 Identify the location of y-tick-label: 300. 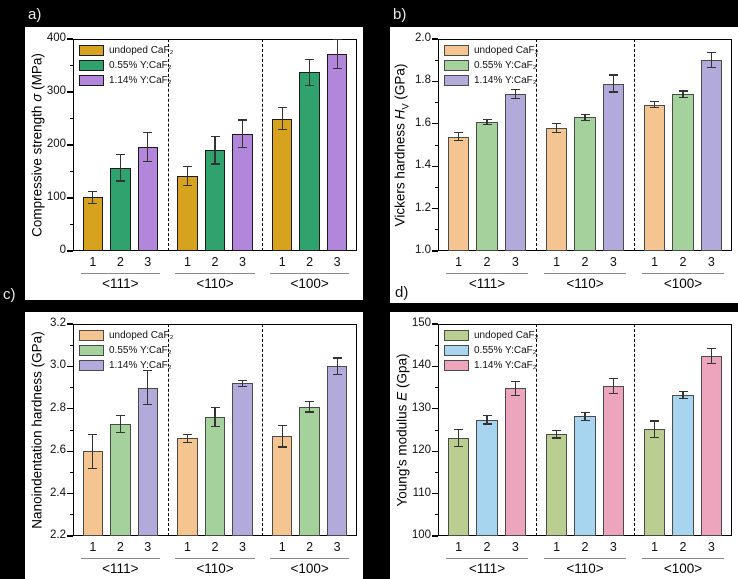
(56, 91).